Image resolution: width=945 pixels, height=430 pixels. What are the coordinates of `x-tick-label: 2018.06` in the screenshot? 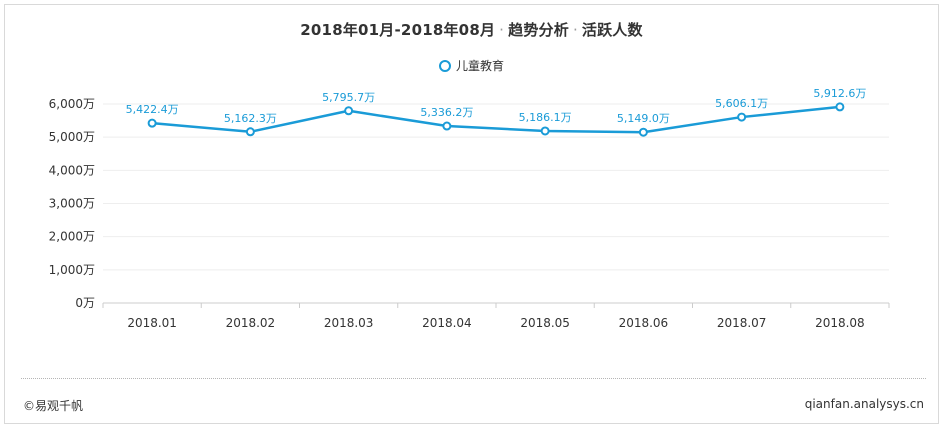 It's located at (644, 323).